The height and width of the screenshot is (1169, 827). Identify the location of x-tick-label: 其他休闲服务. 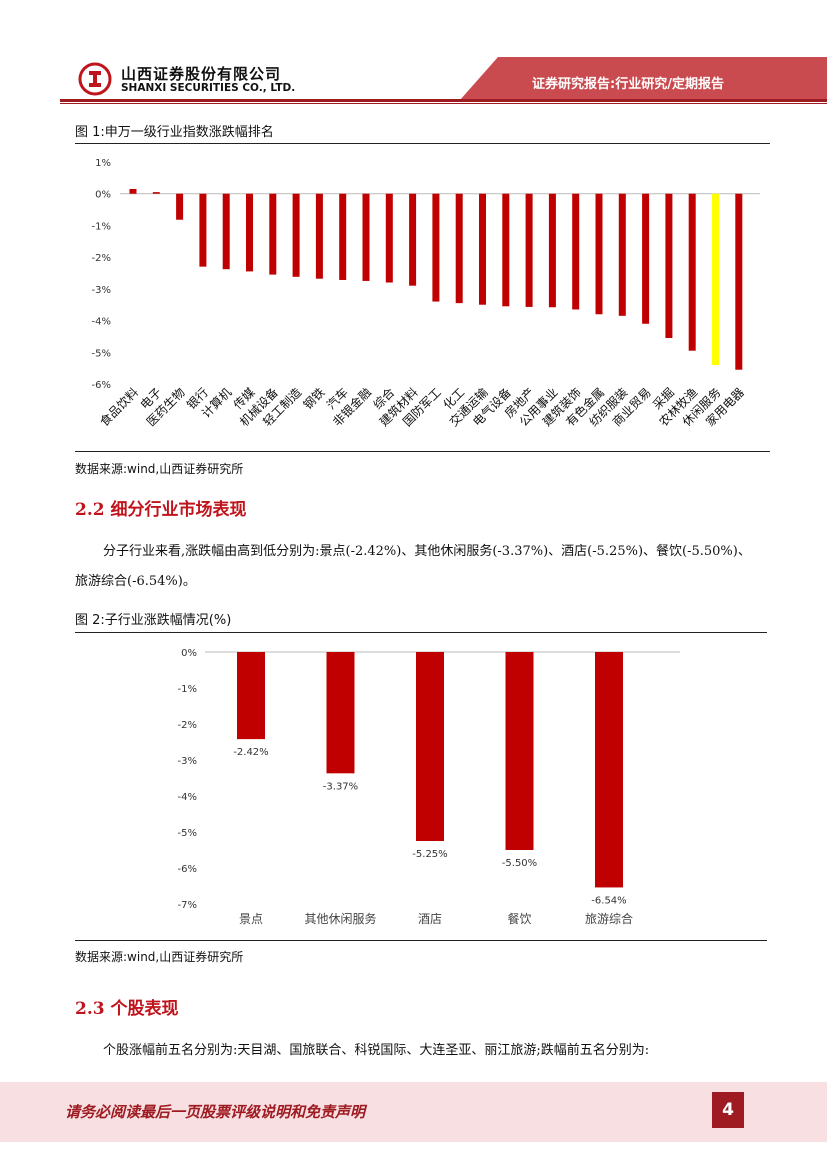
(340, 918).